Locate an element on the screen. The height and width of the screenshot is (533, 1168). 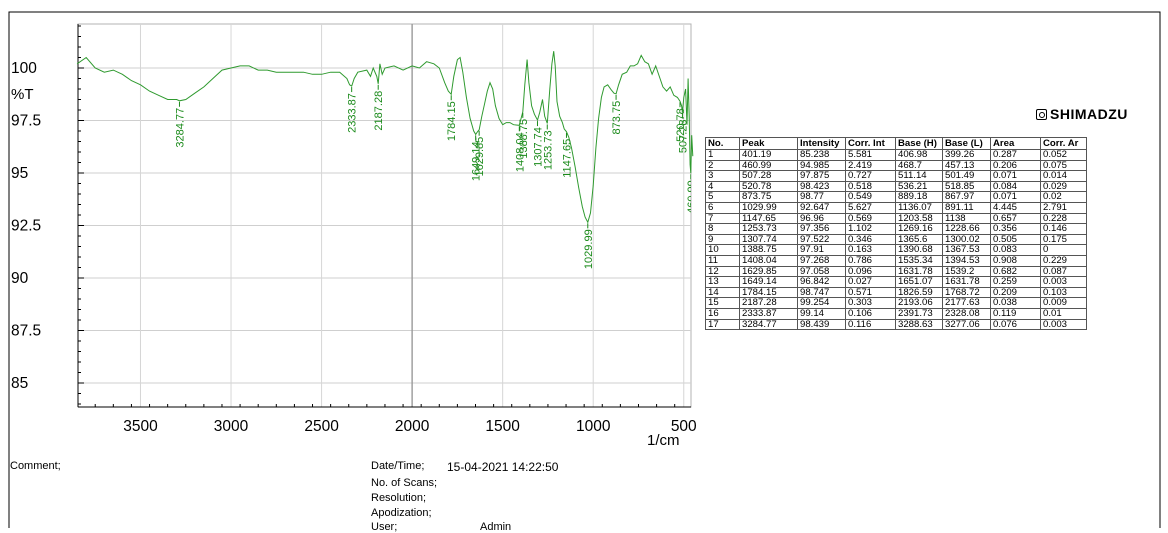
table-cell: 2193.06 is located at coordinates (919, 303).